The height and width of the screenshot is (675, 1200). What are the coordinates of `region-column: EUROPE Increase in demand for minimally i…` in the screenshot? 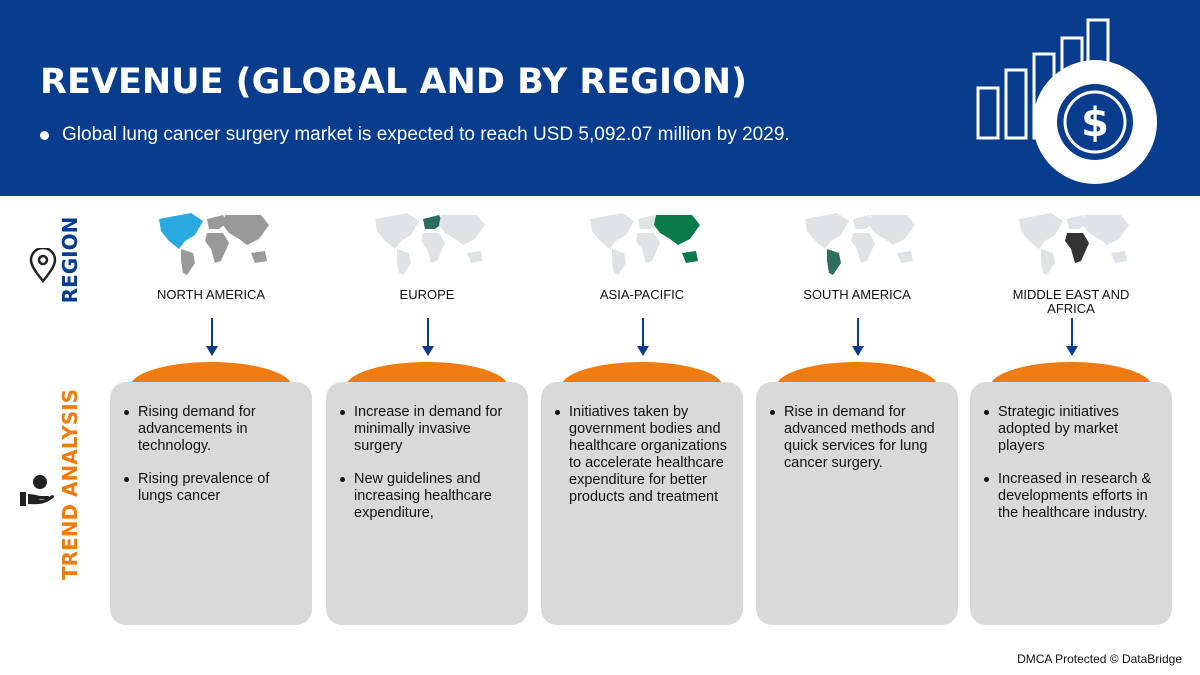 It's located at (427, 415).